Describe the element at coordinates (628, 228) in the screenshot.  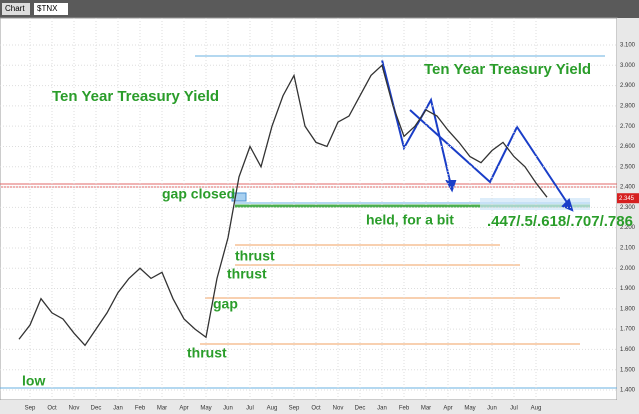
I see `y-tick-label: 2.200` at that location.